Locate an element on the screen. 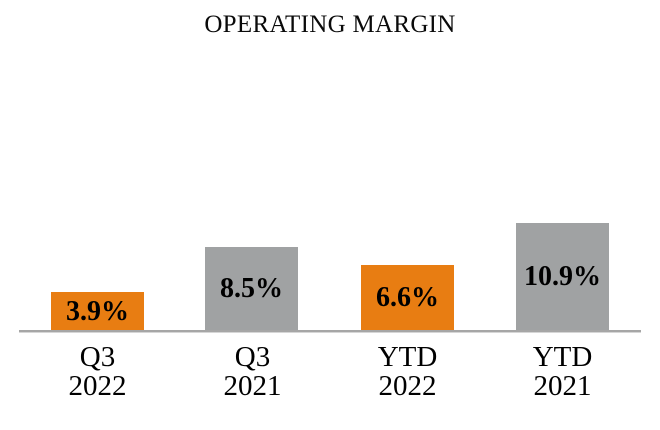  bar-ytd-2021: 10.9% is located at coordinates (562, 276).